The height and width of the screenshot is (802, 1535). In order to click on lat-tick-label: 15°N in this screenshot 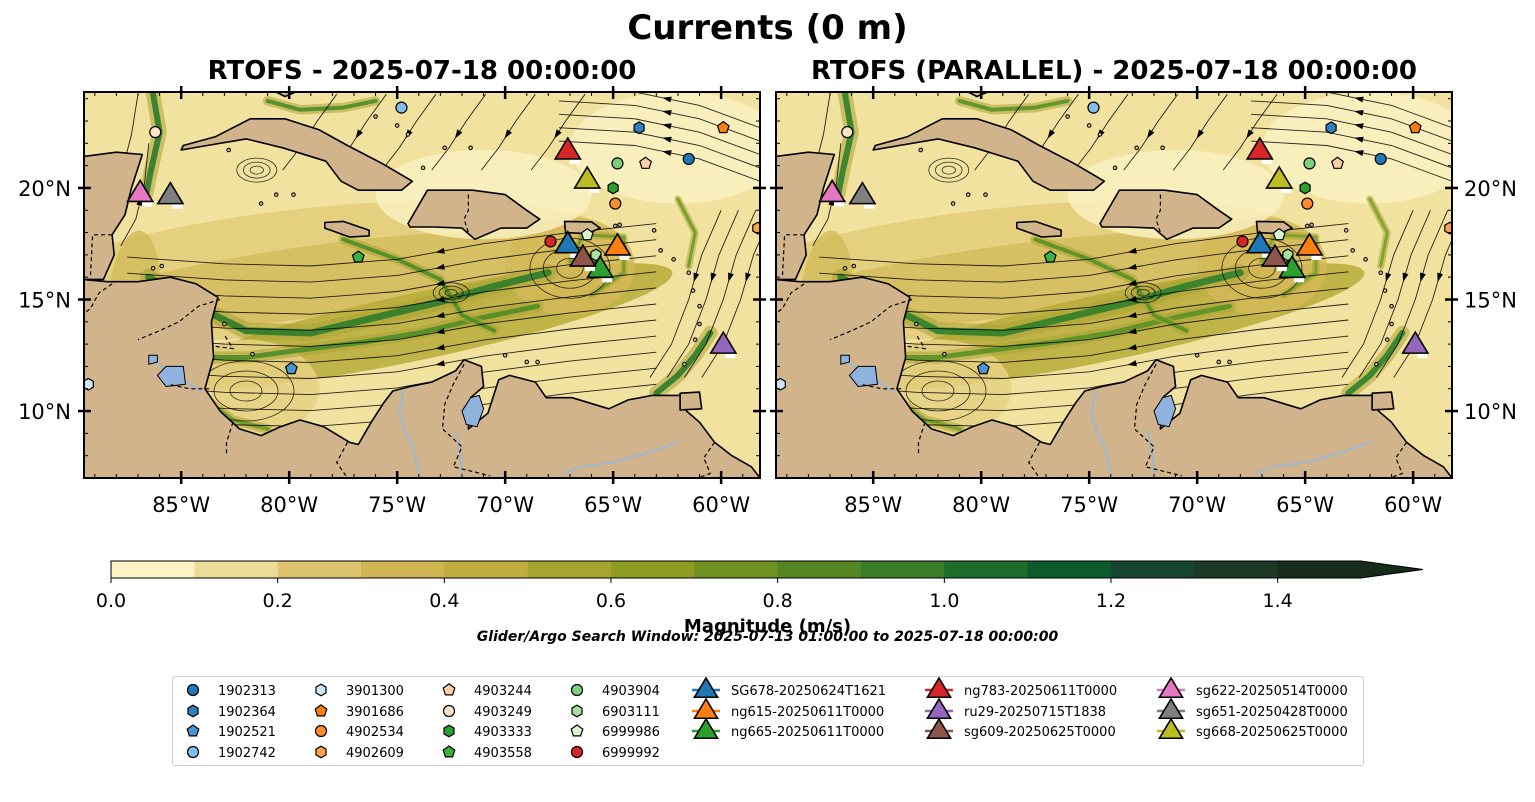, I will do `click(1490, 301)`.